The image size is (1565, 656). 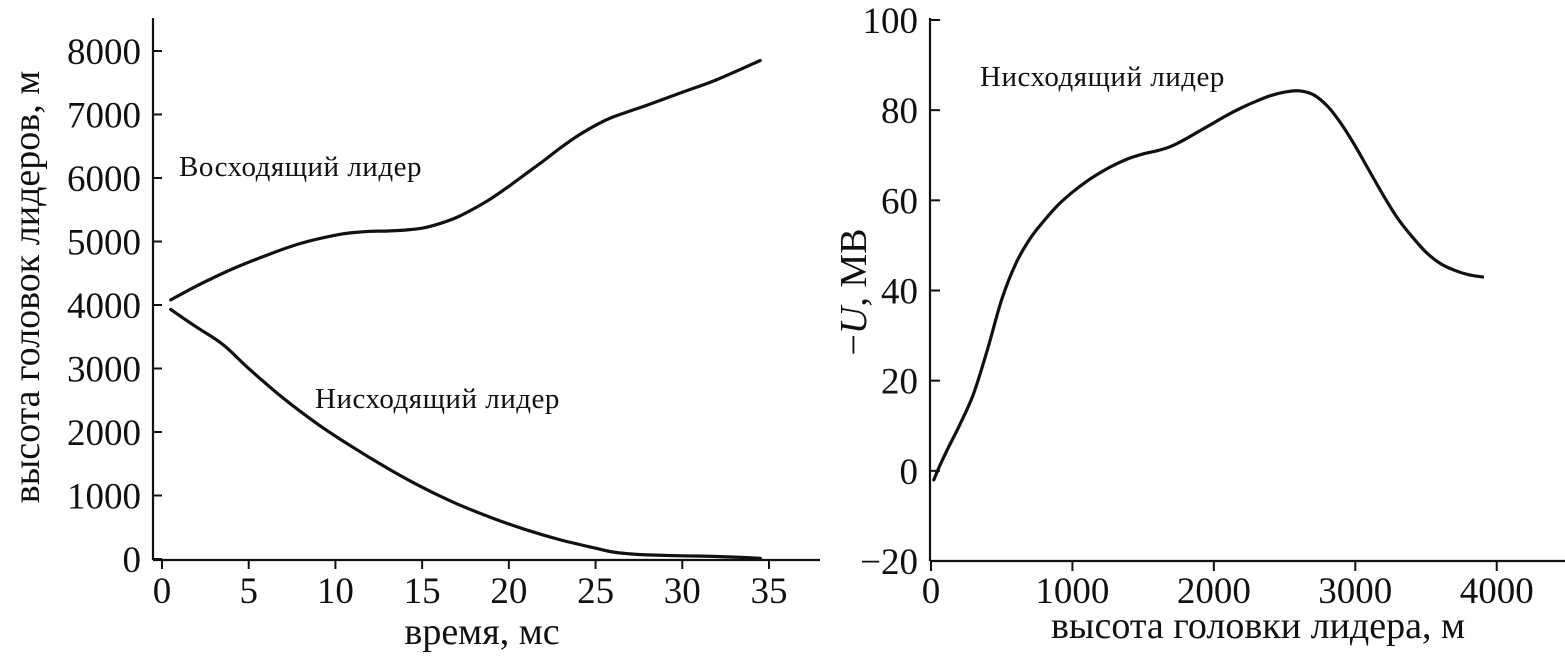 I want to click on right-x-tick-label: 1000, so click(x=1072, y=591).